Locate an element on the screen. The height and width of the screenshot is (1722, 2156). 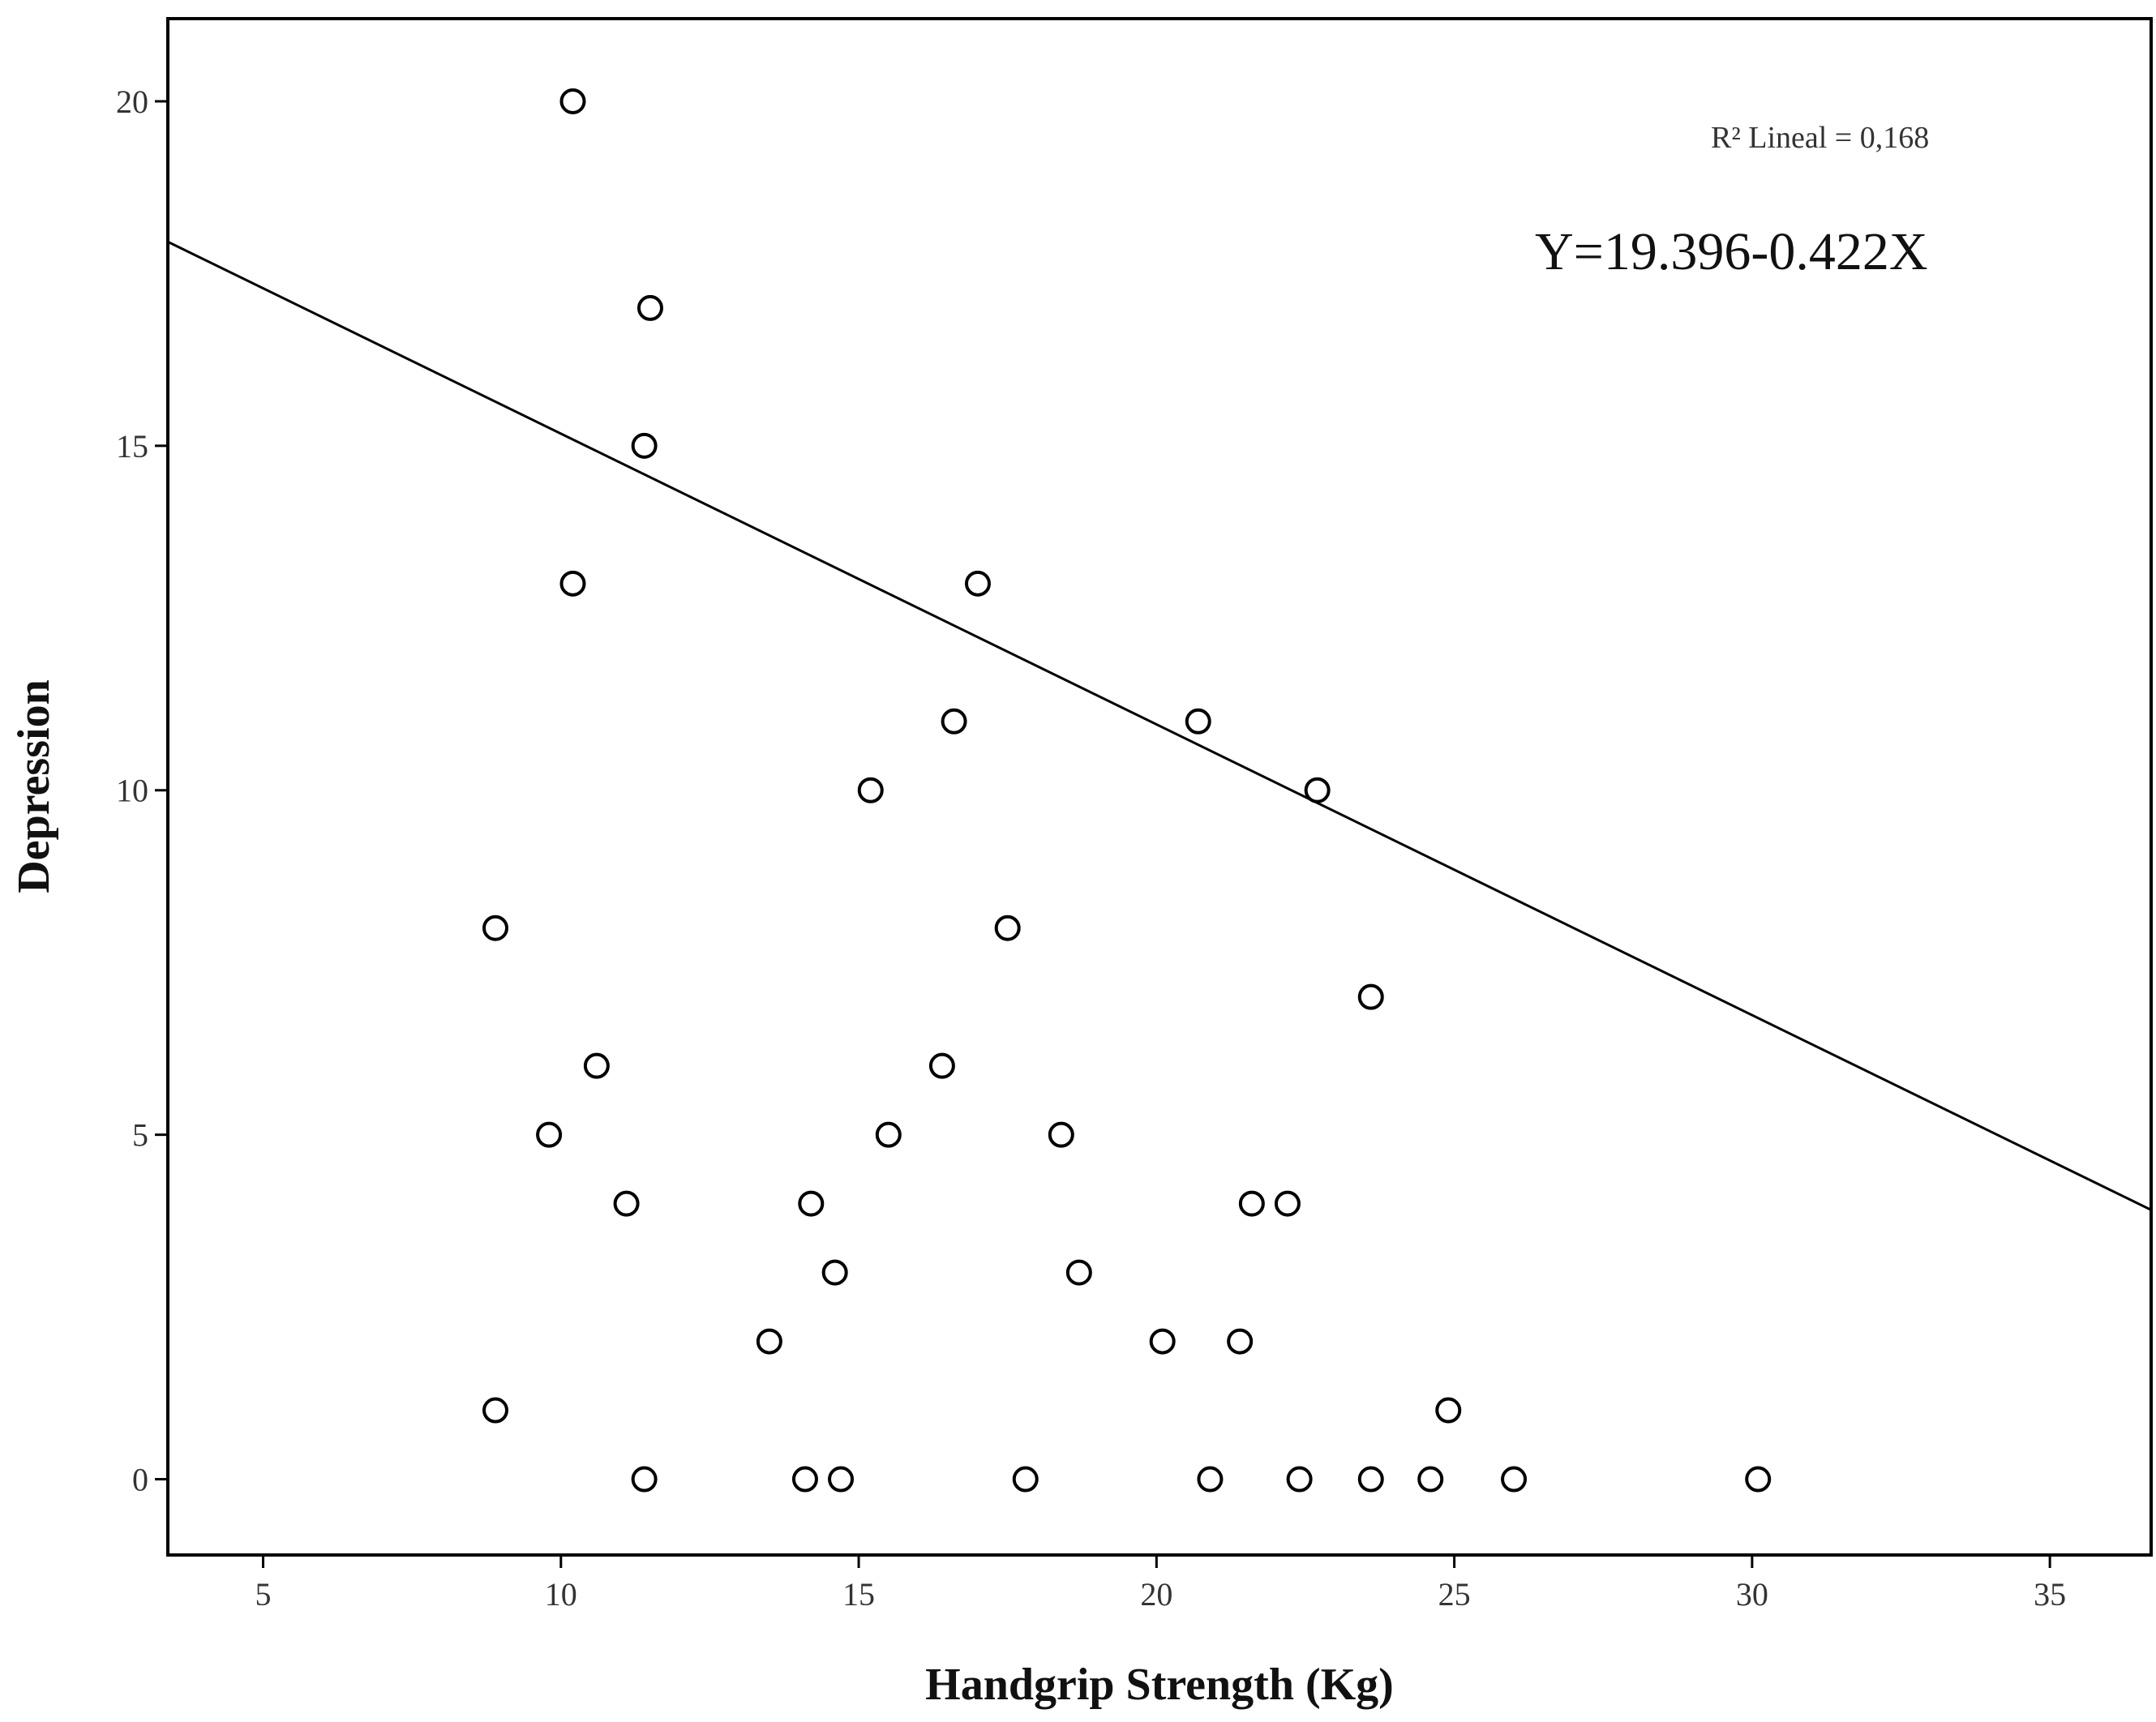
x-tick-label: 5 is located at coordinates (263, 1595).